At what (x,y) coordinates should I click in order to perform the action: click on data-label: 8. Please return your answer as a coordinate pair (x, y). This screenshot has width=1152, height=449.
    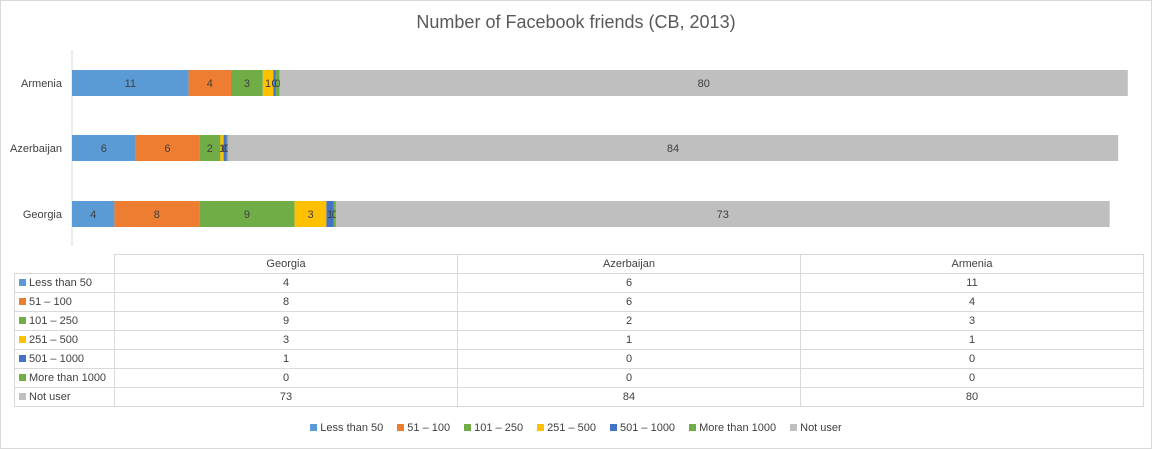
    Looking at the image, I should click on (157, 215).